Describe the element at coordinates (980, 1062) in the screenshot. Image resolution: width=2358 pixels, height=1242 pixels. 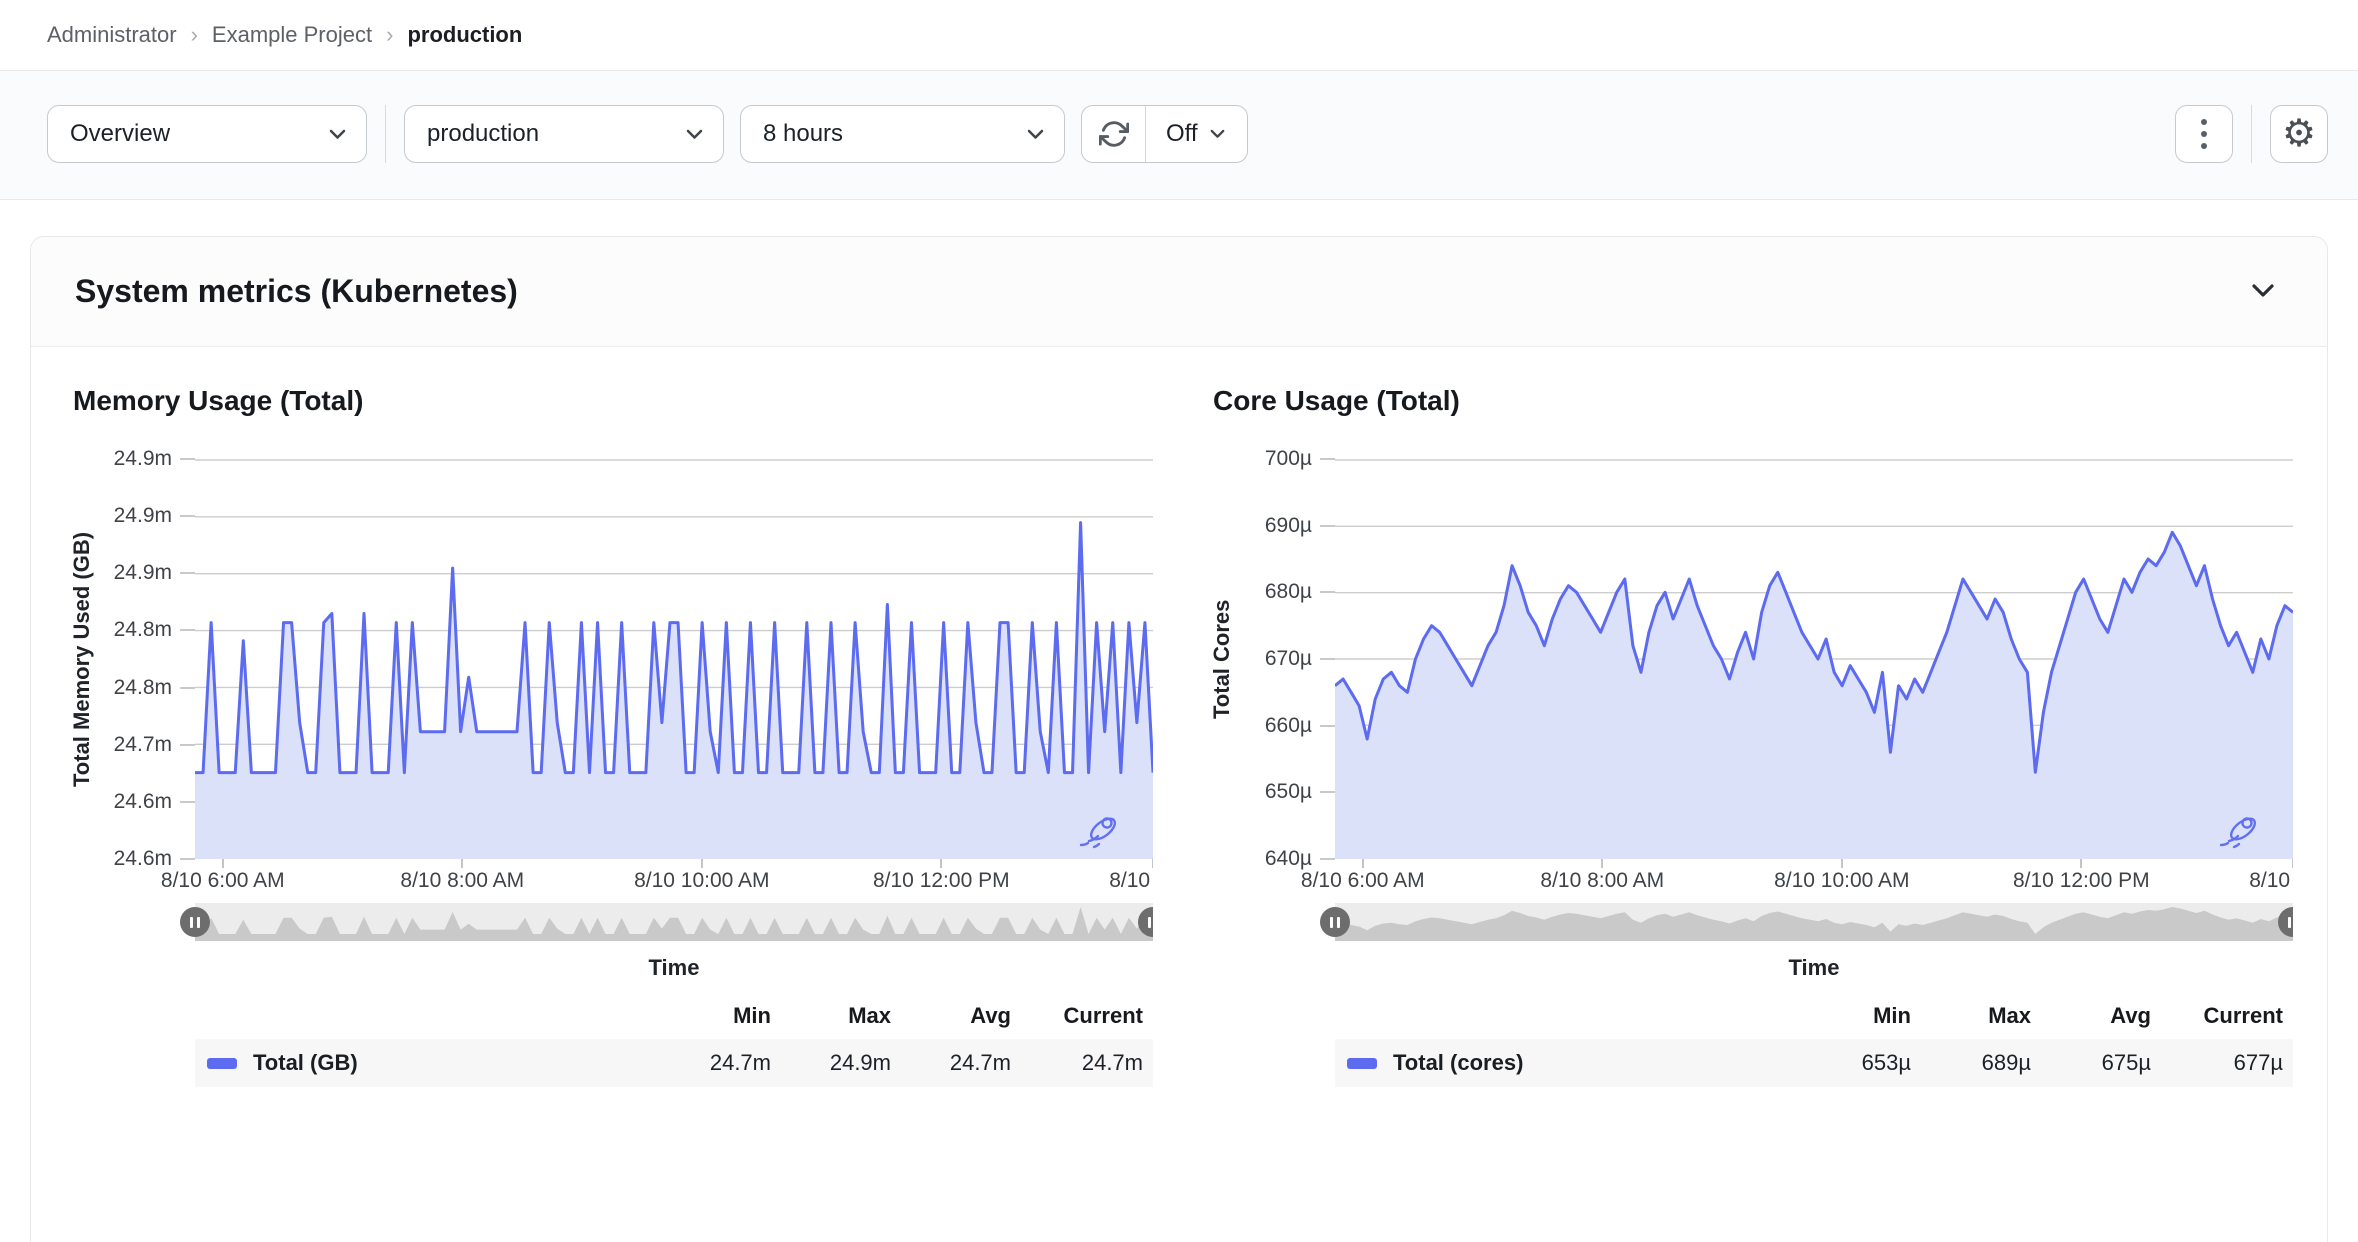
I see `series-avg: 24.7m` at that location.